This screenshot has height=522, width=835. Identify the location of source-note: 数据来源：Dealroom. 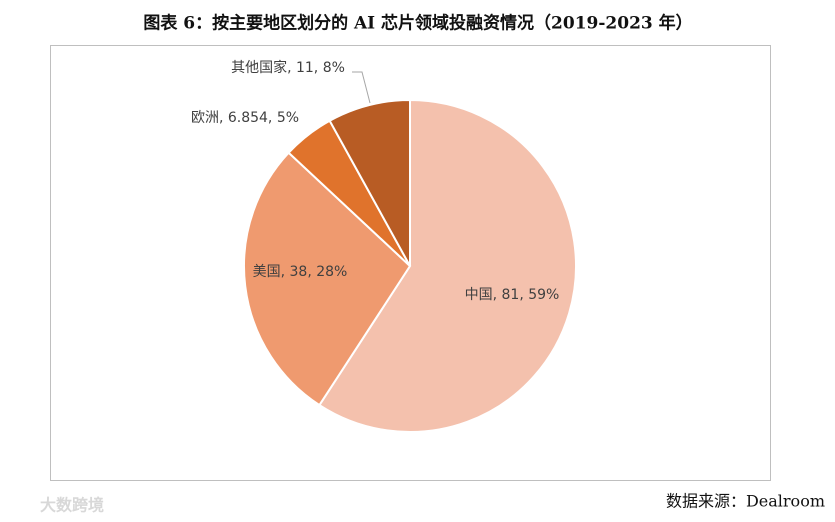
(745, 501).